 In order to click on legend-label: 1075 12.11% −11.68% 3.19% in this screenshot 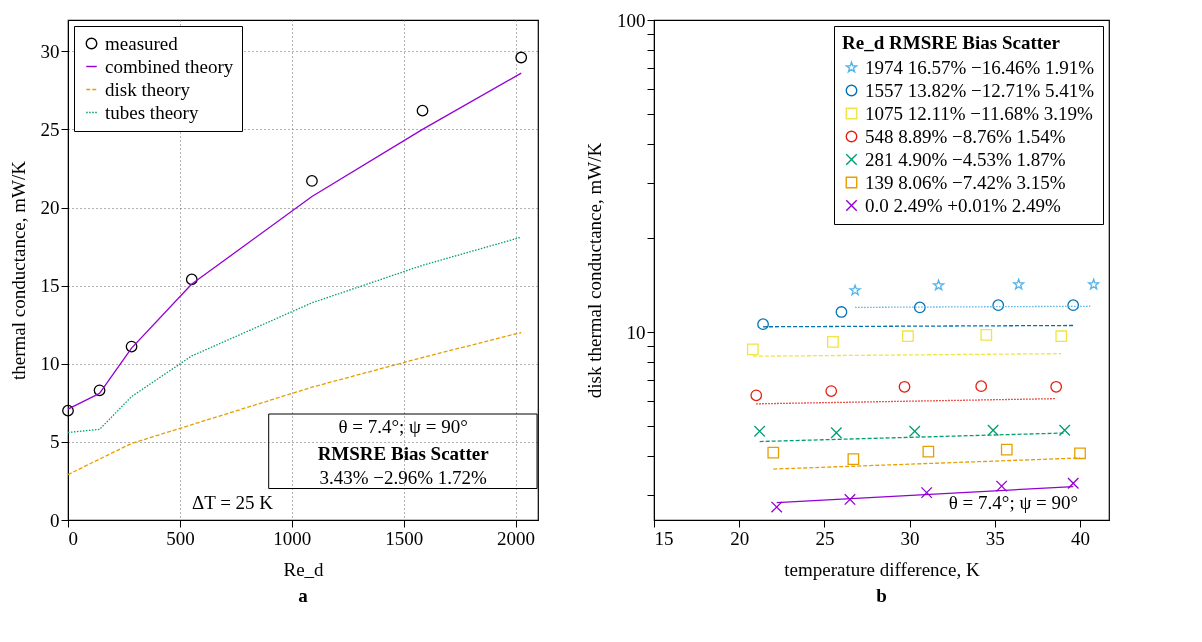, I will do `click(979, 113)`.